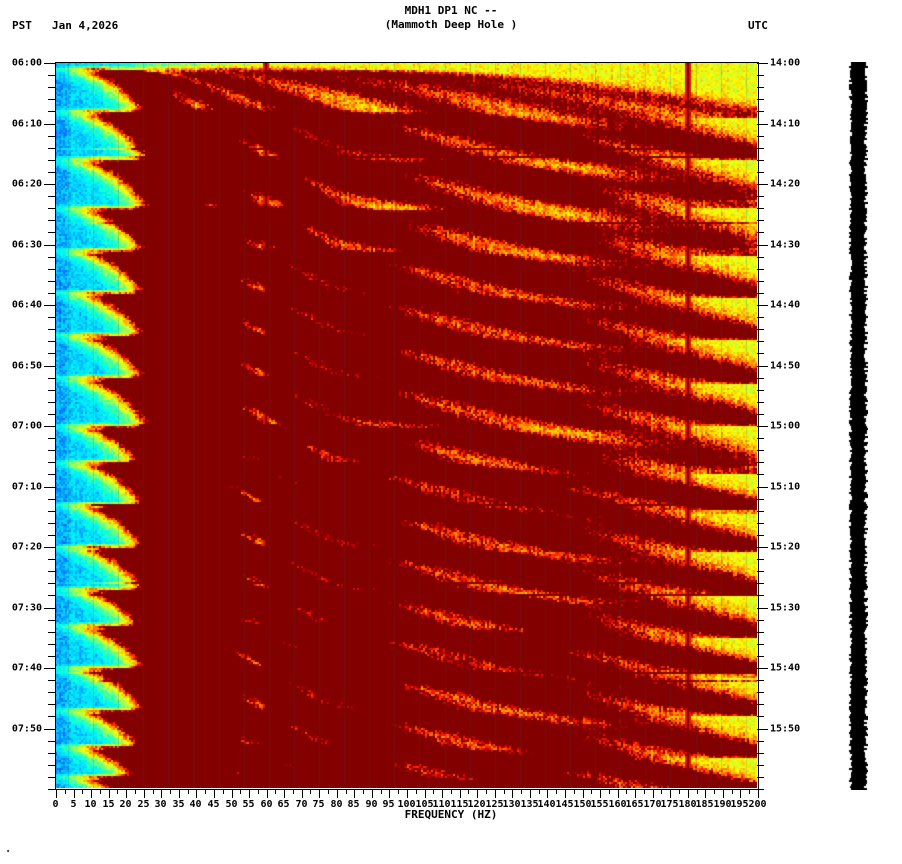 This screenshot has height=864, width=902. I want to click on time-label-utc: 14:30, so click(785, 244).